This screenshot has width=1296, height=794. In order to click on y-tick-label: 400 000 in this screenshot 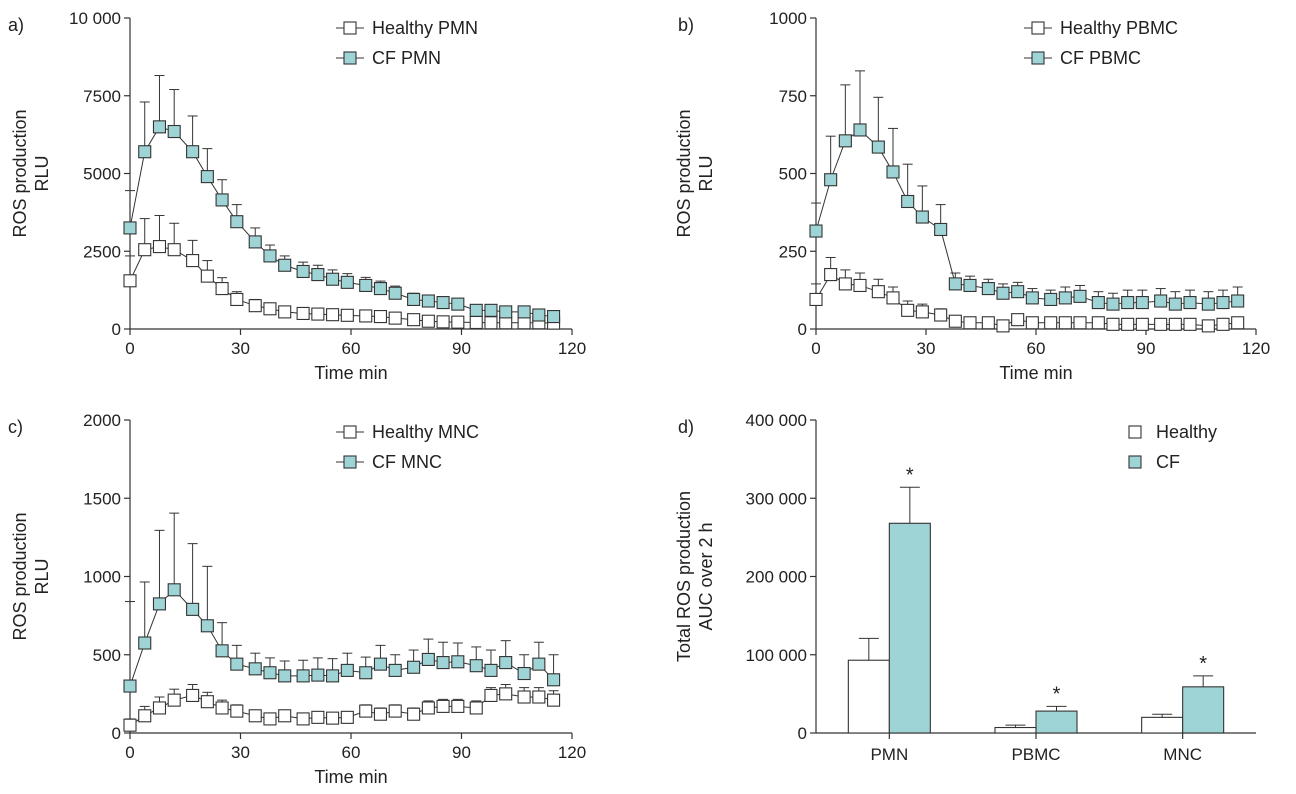, I will do `click(776, 420)`.